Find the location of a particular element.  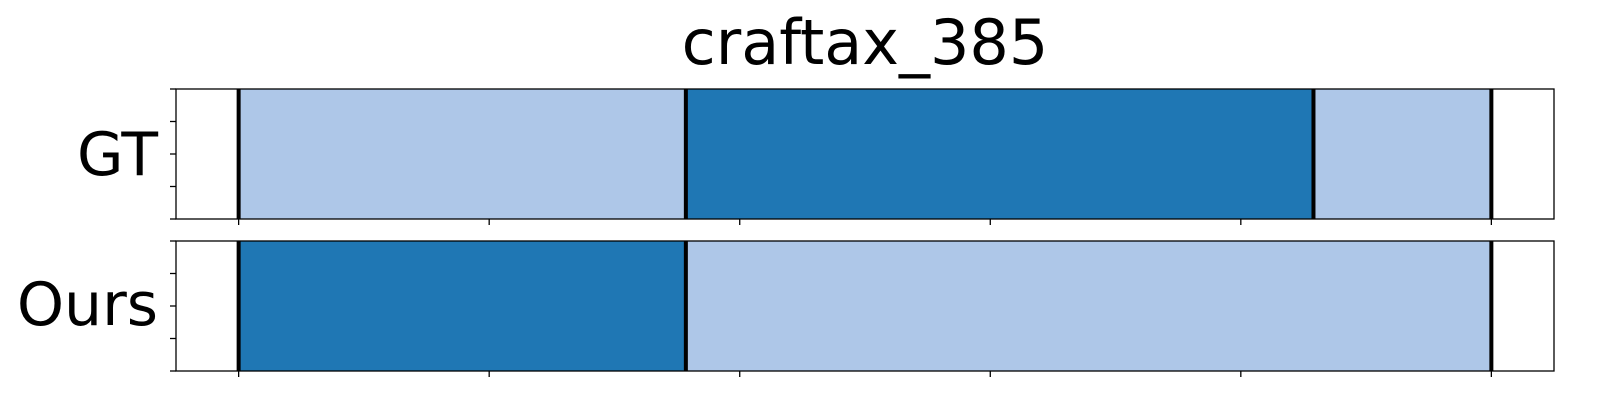

row-label-gt: GT is located at coordinates (117, 155).